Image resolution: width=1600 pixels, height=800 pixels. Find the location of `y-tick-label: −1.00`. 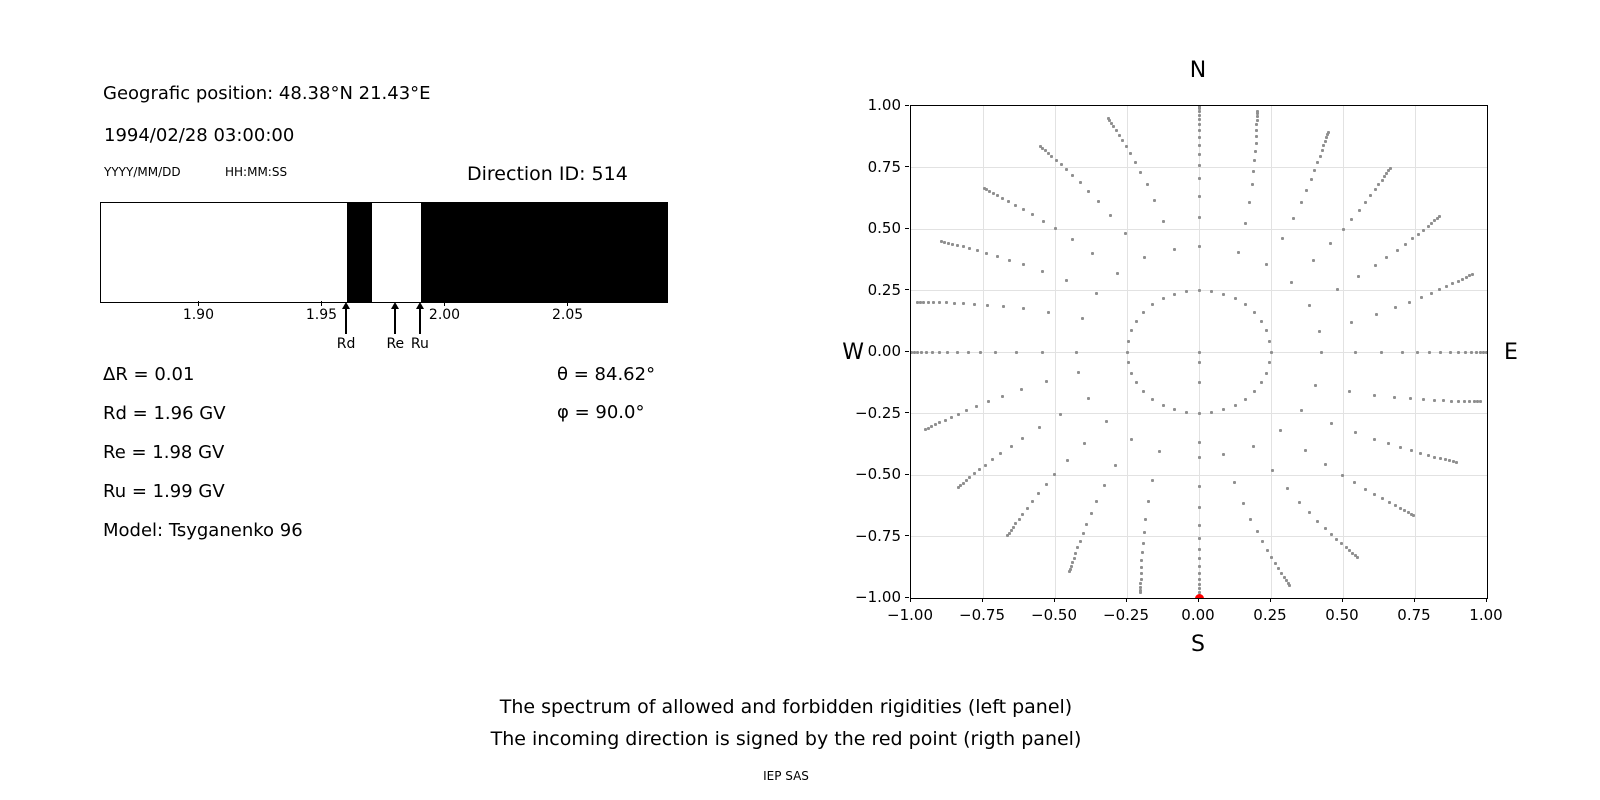

y-tick-label: −1.00 is located at coordinates (878, 597).